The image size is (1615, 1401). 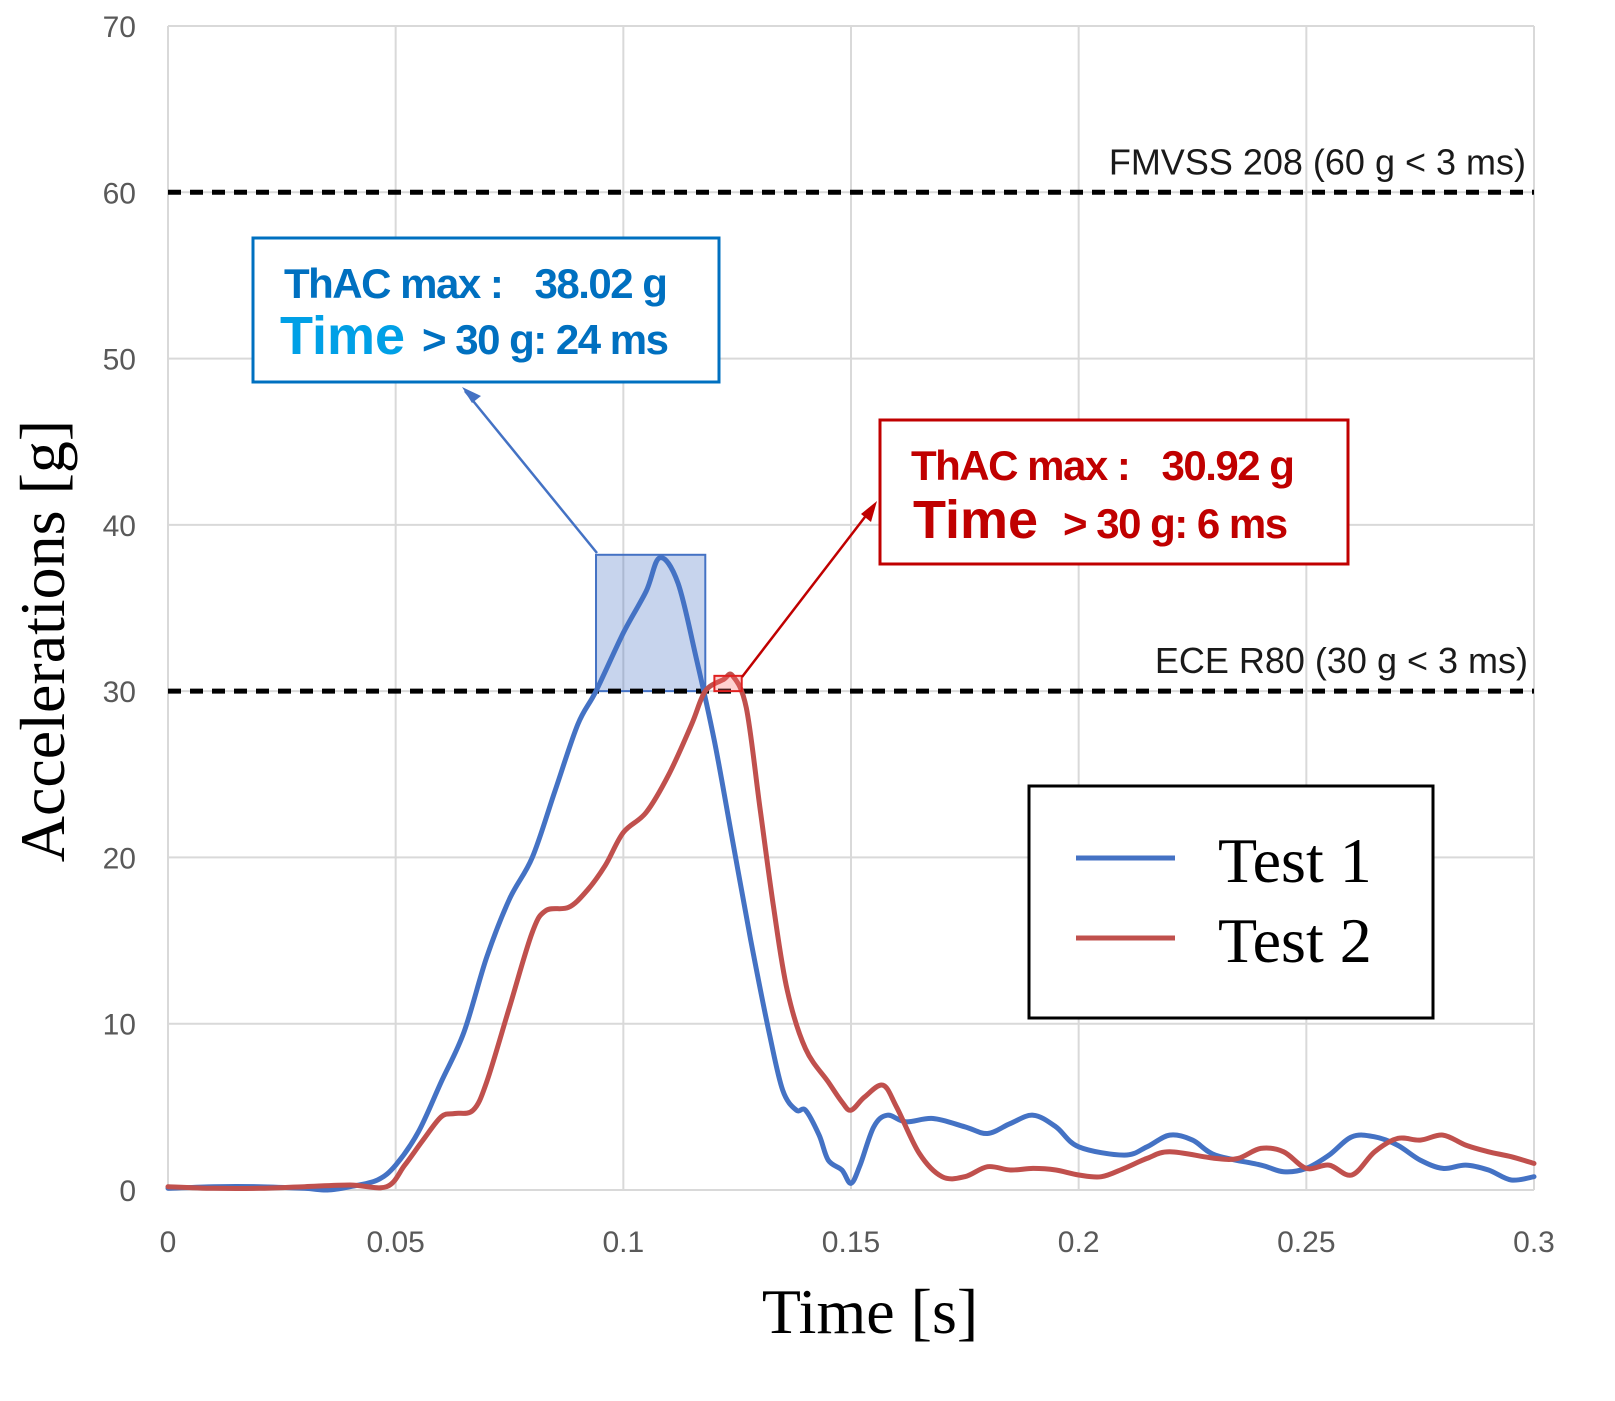 What do you see at coordinates (119, 193) in the screenshot?
I see `y-tick-label: 60` at bounding box center [119, 193].